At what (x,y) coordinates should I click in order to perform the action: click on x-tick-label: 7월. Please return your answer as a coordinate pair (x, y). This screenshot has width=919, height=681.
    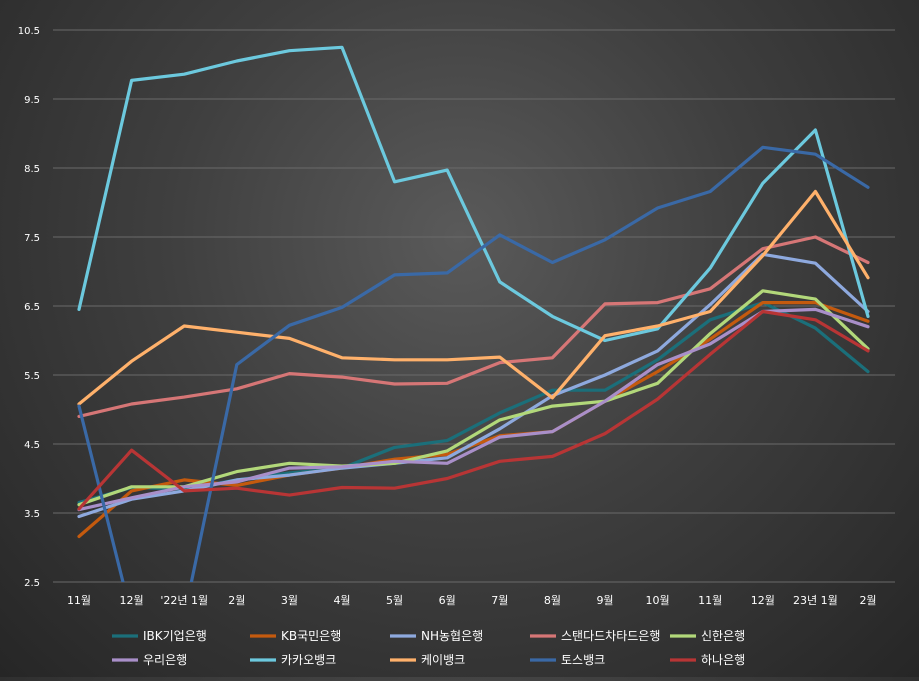
    Looking at the image, I should click on (499, 600).